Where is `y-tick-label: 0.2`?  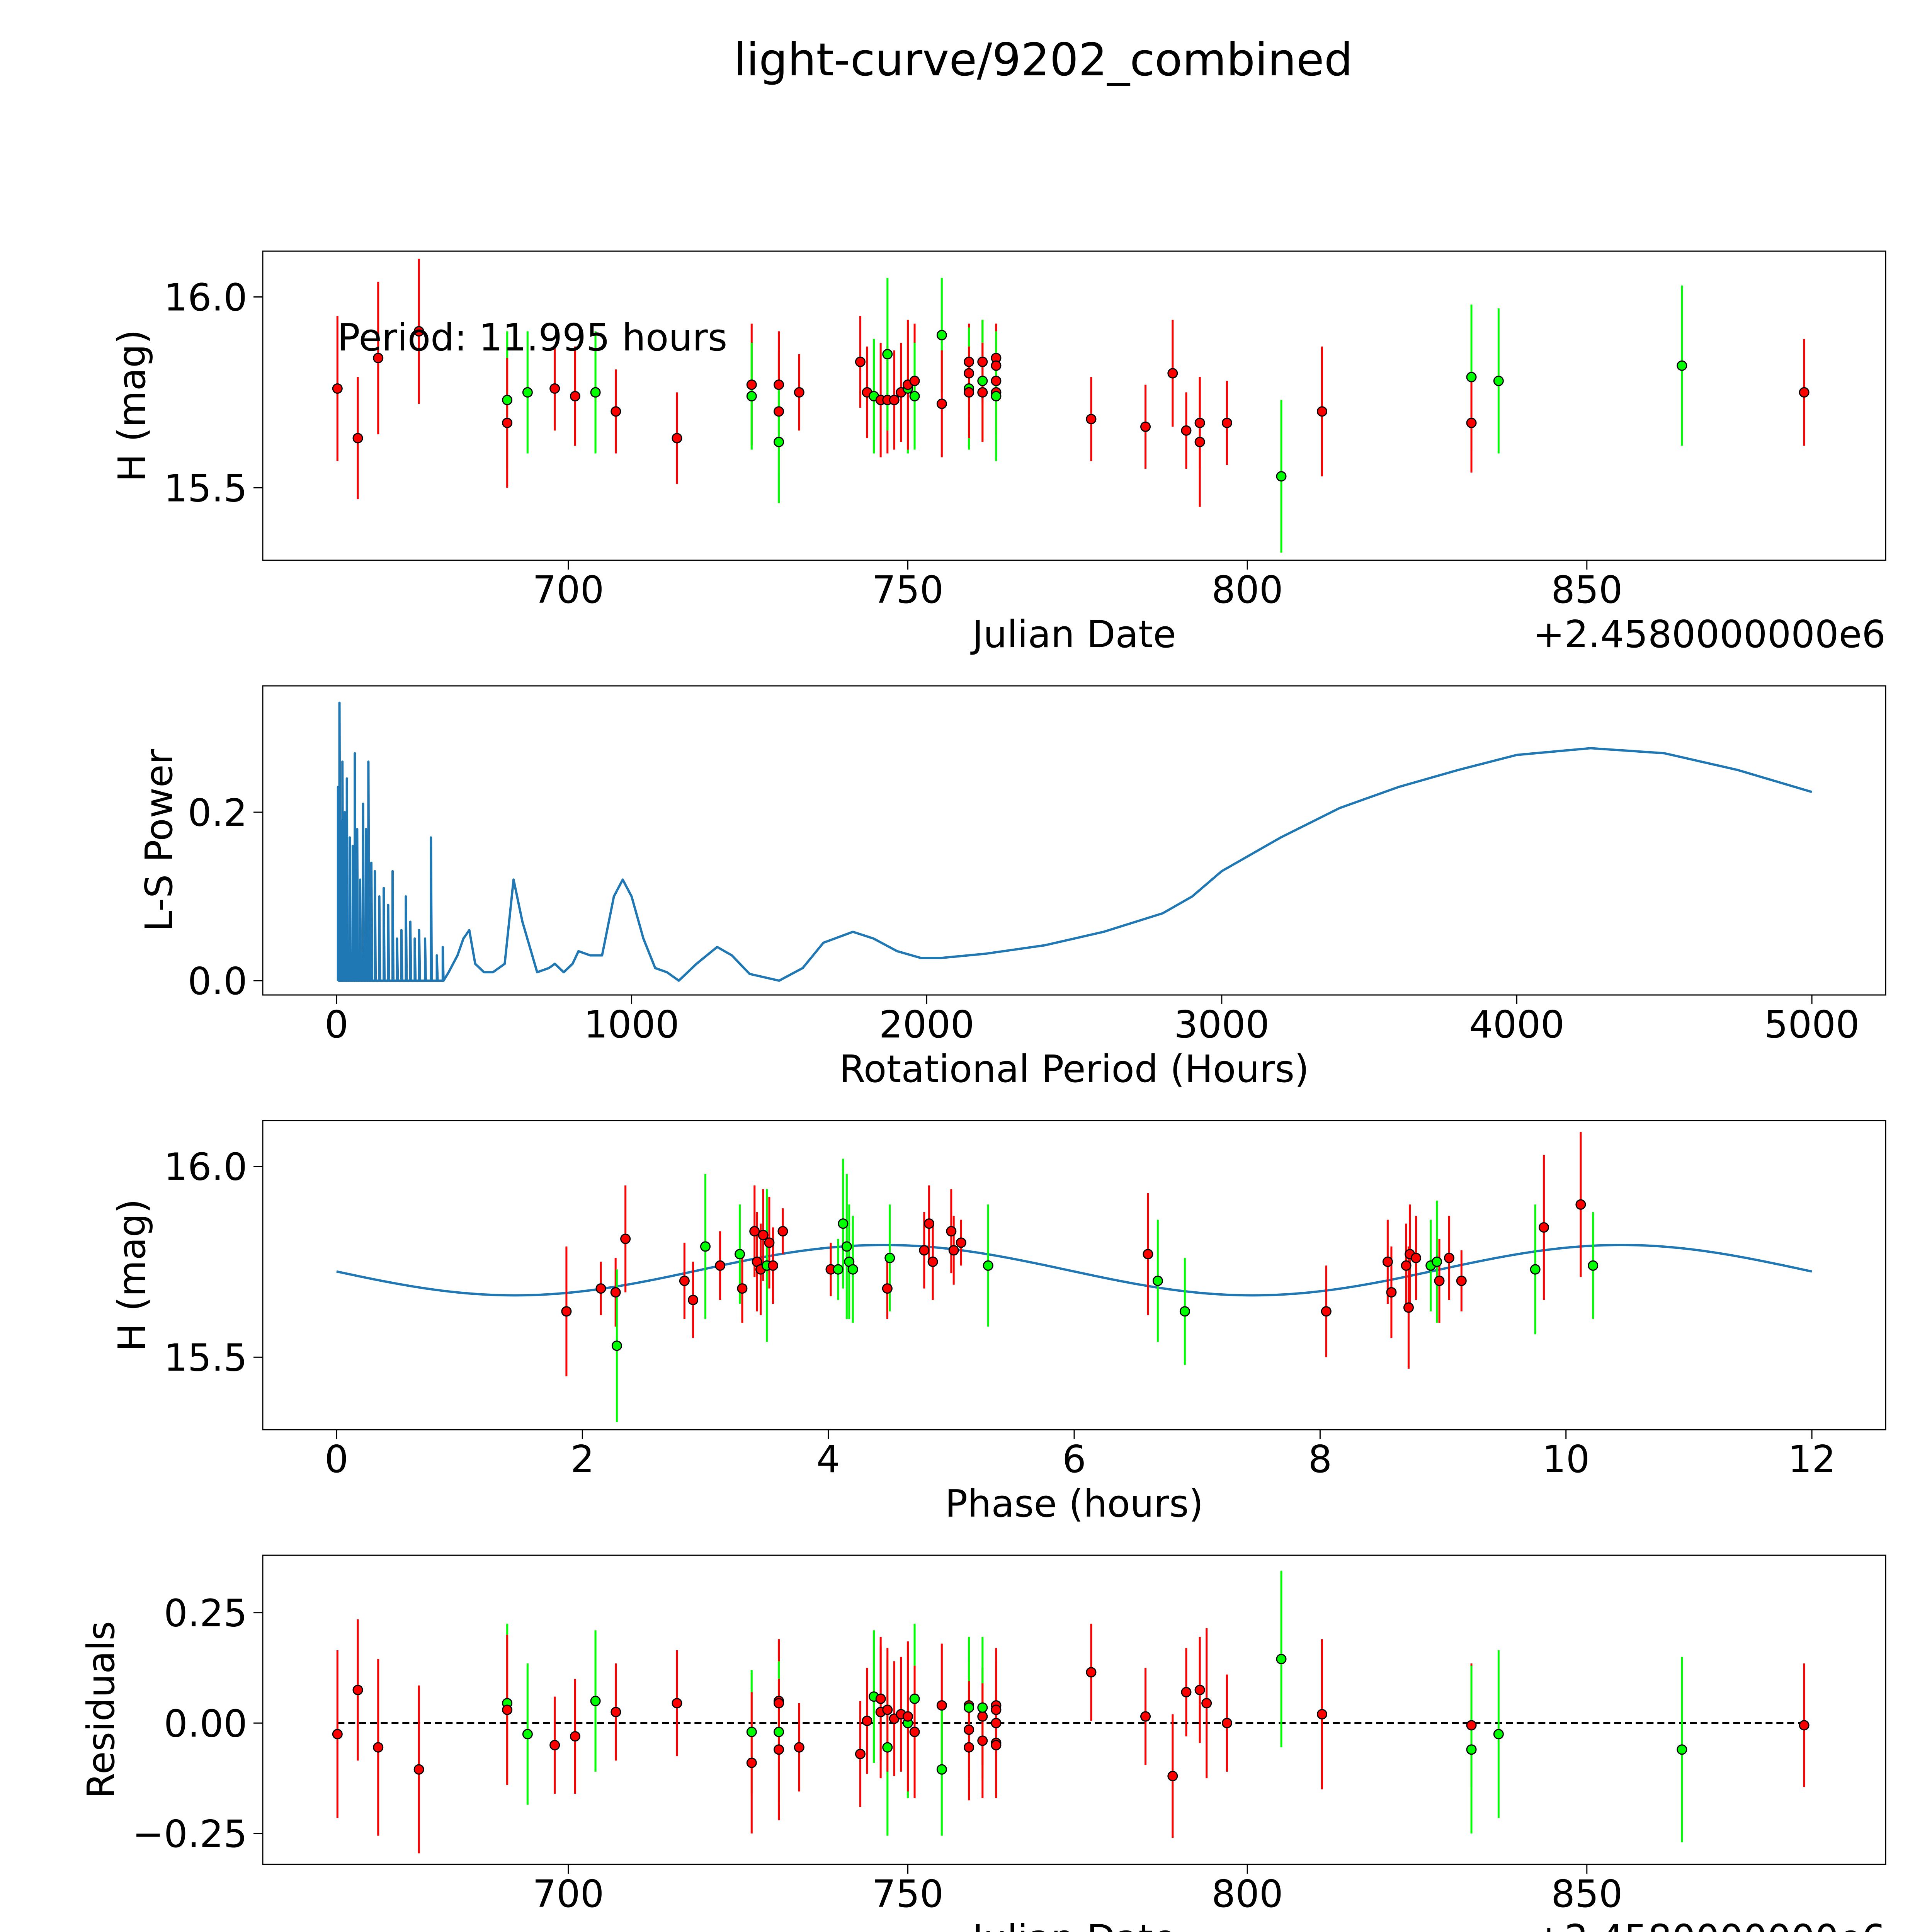 y-tick-label: 0.2 is located at coordinates (218, 813).